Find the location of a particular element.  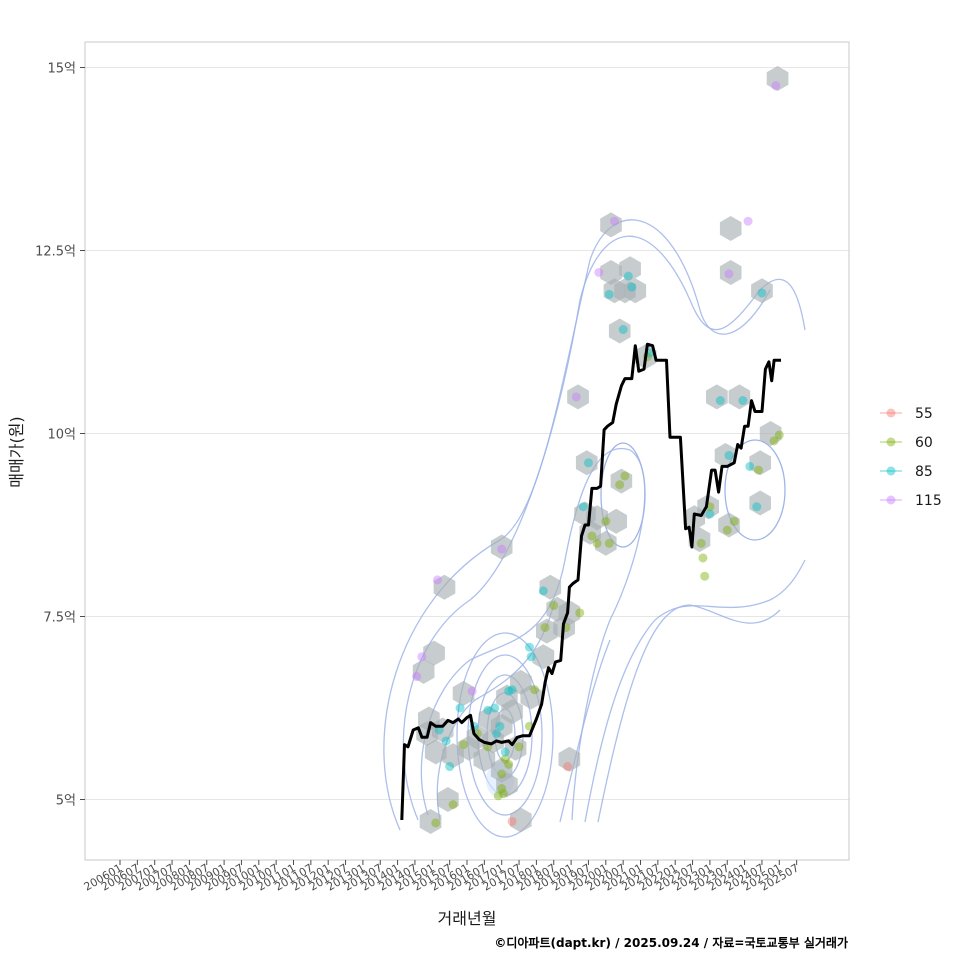

y-axis-ticks: 5억 7.5억 10억 12.5억 15억 is located at coordinates (60, 435).